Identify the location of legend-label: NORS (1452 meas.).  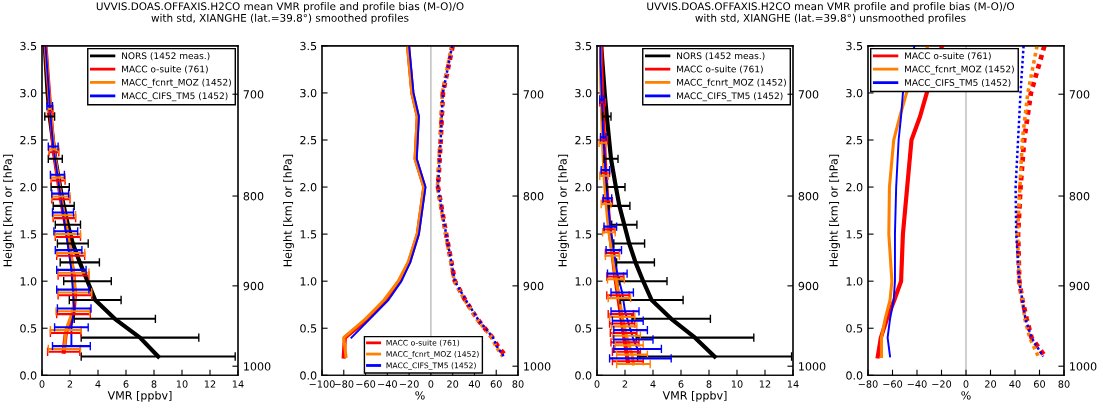
(166, 56).